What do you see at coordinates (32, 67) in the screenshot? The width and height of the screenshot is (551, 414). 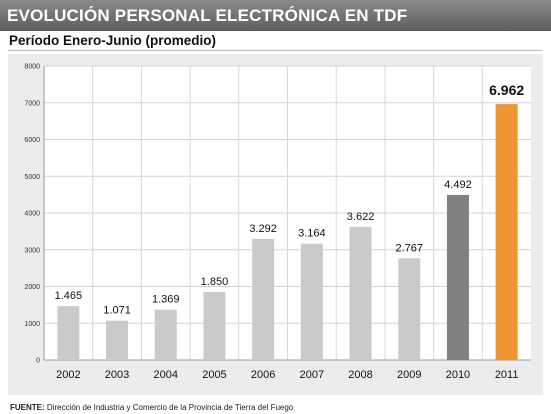 I see `y-tick-label: 8000` at bounding box center [32, 67].